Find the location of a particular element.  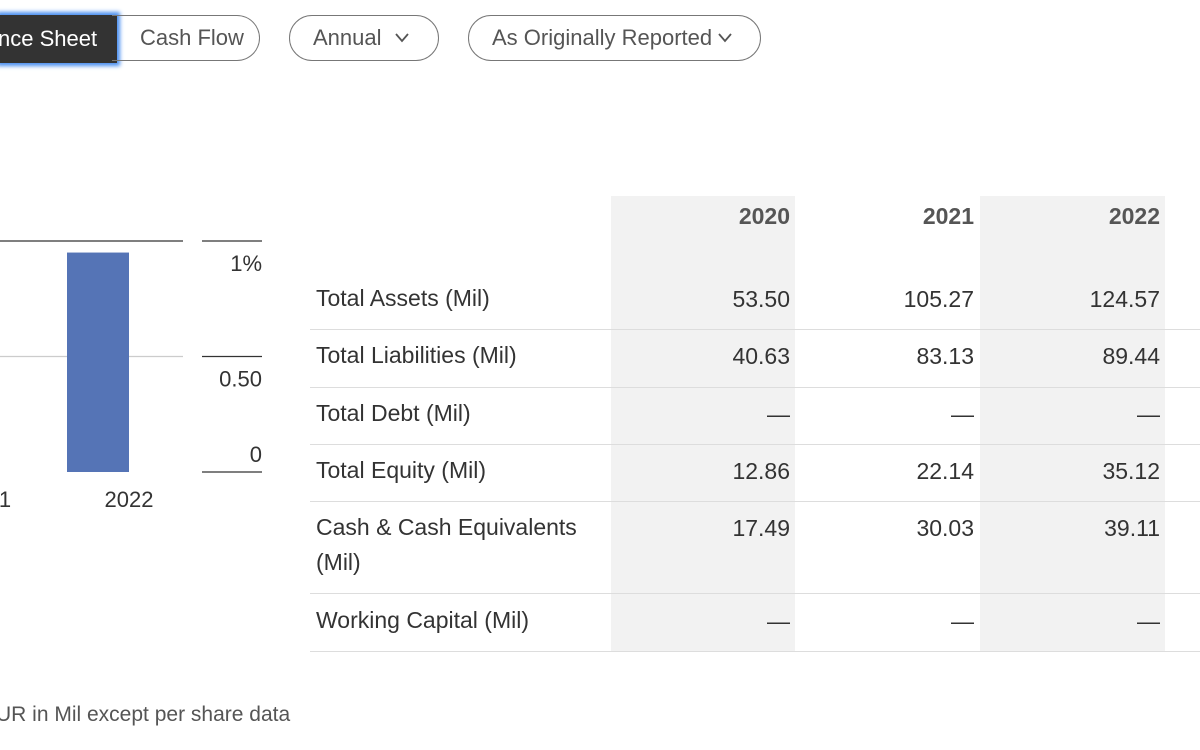

bar is located at coordinates (98, 362).